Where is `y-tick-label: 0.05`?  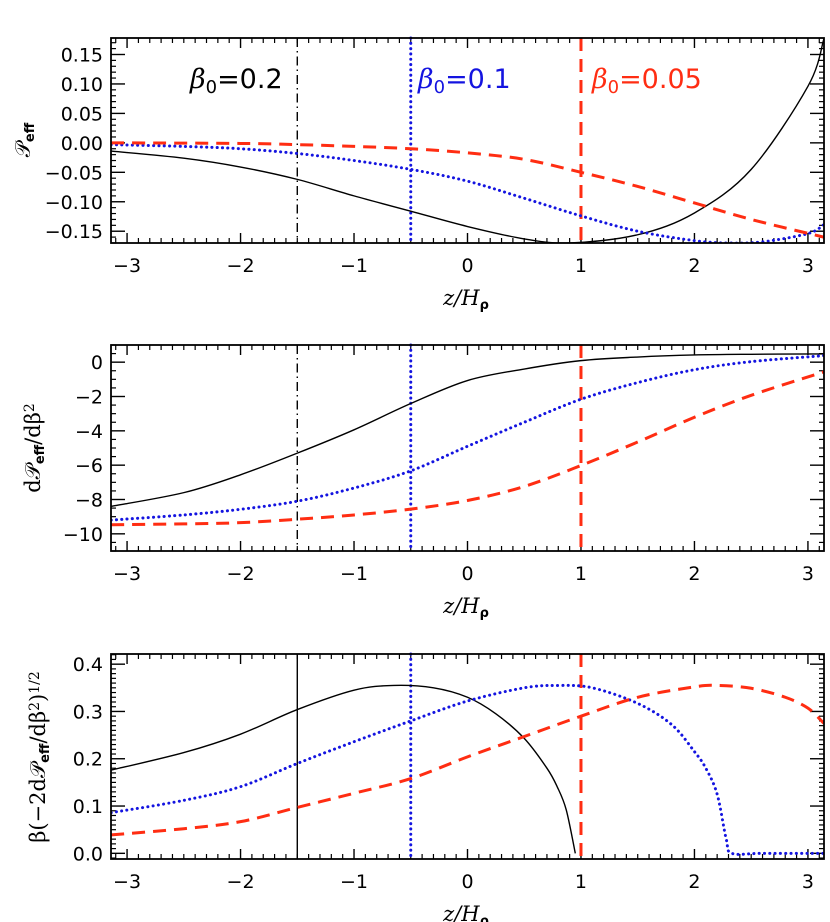 y-tick-label: 0.05 is located at coordinates (82, 114).